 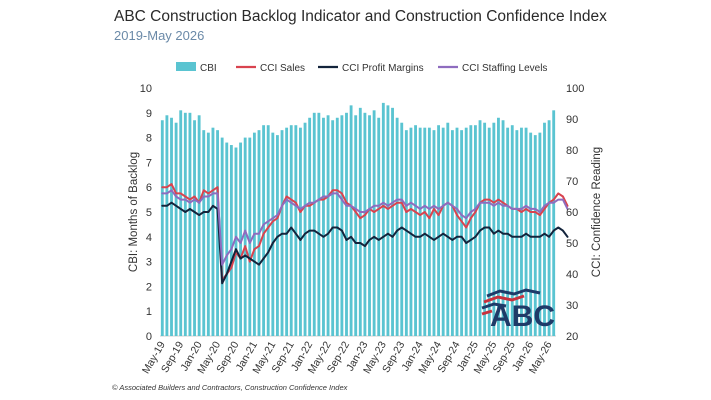 What do you see at coordinates (572, 275) in the screenshot?
I see `right-tick-label: 40` at bounding box center [572, 275].